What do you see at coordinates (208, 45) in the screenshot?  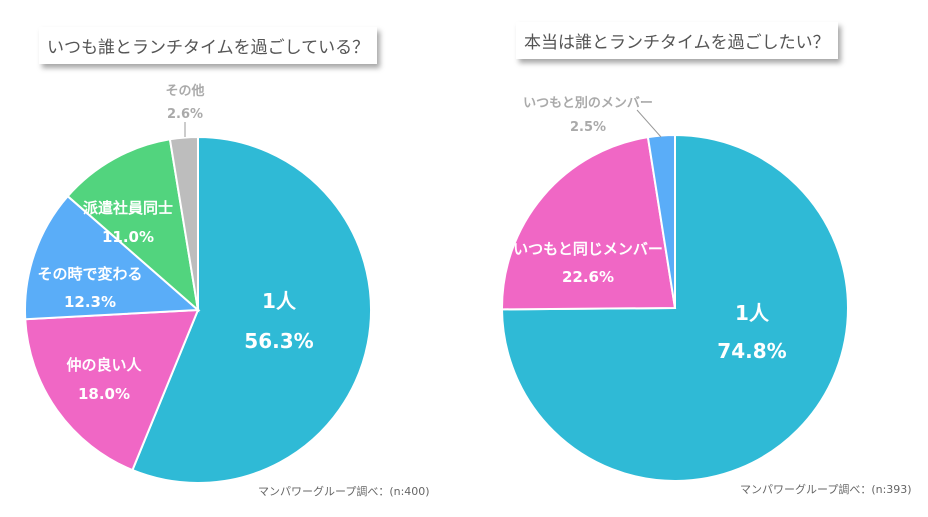 I see `chart-title-current: いつも誰とランチタイムを過ごしている？` at bounding box center [208, 45].